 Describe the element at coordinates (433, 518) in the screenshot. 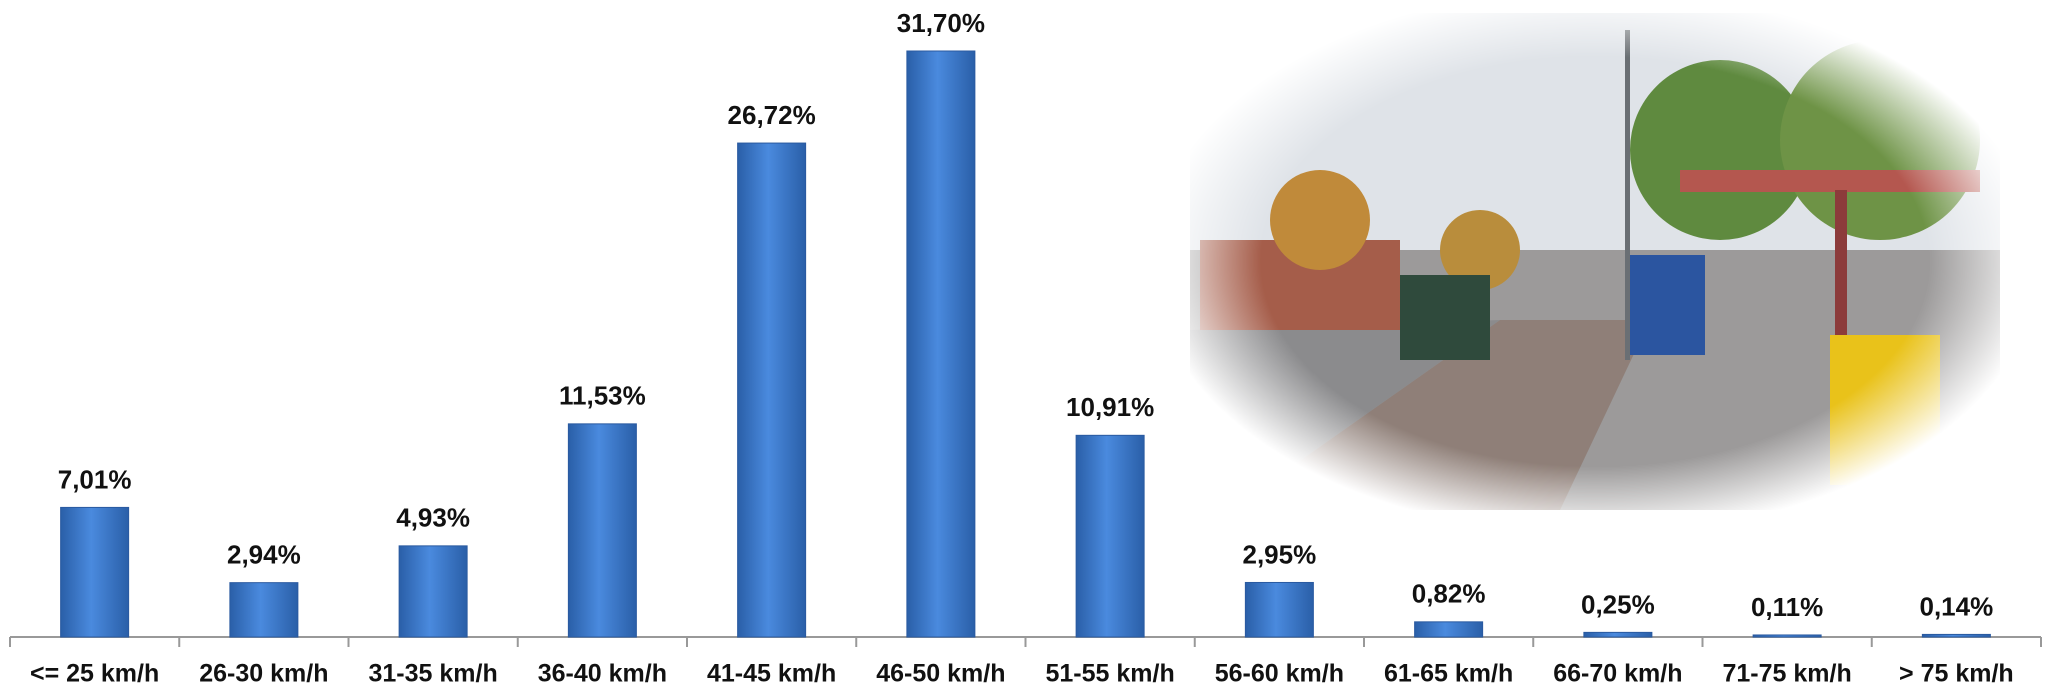

I see `data-label: 4,93%` at that location.